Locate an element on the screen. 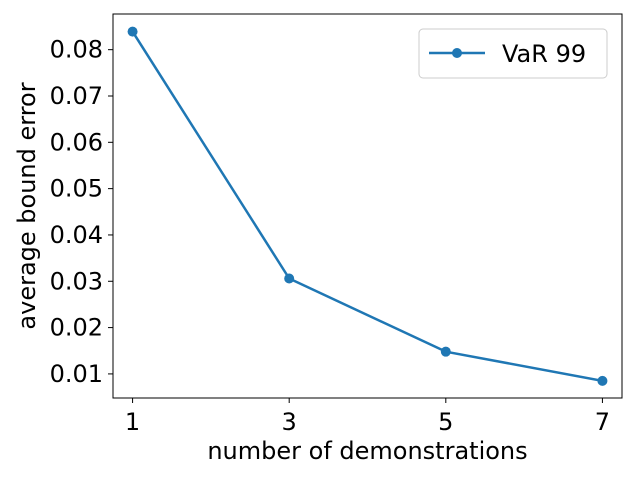 This screenshot has height=480, width=640. y-tick-label: 0.08 is located at coordinates (76, 50).